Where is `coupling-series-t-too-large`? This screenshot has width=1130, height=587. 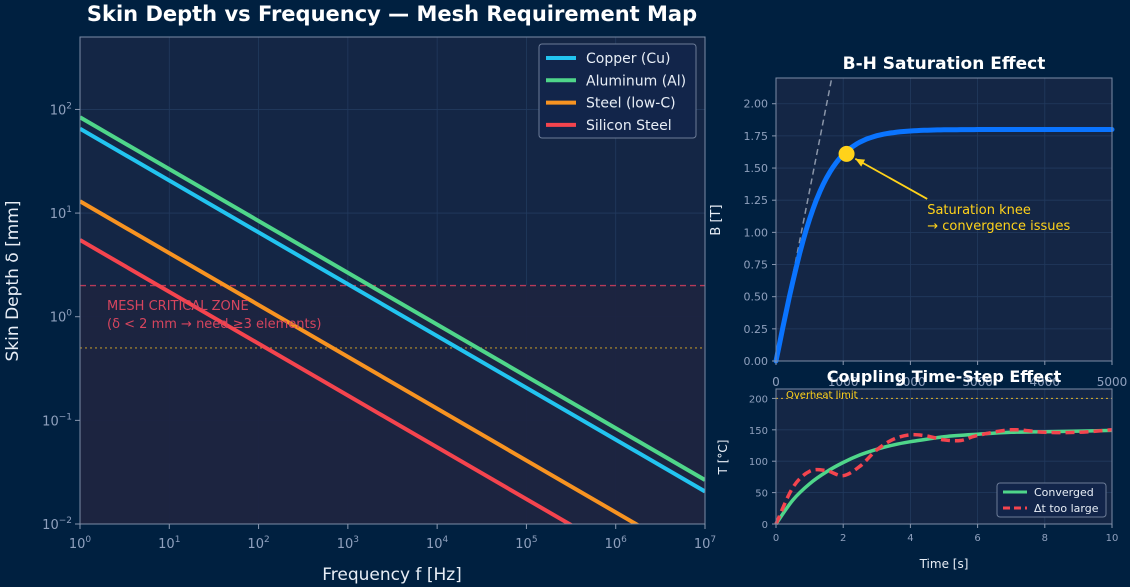
coupling-series-t-too-large is located at coordinates (943, 476).